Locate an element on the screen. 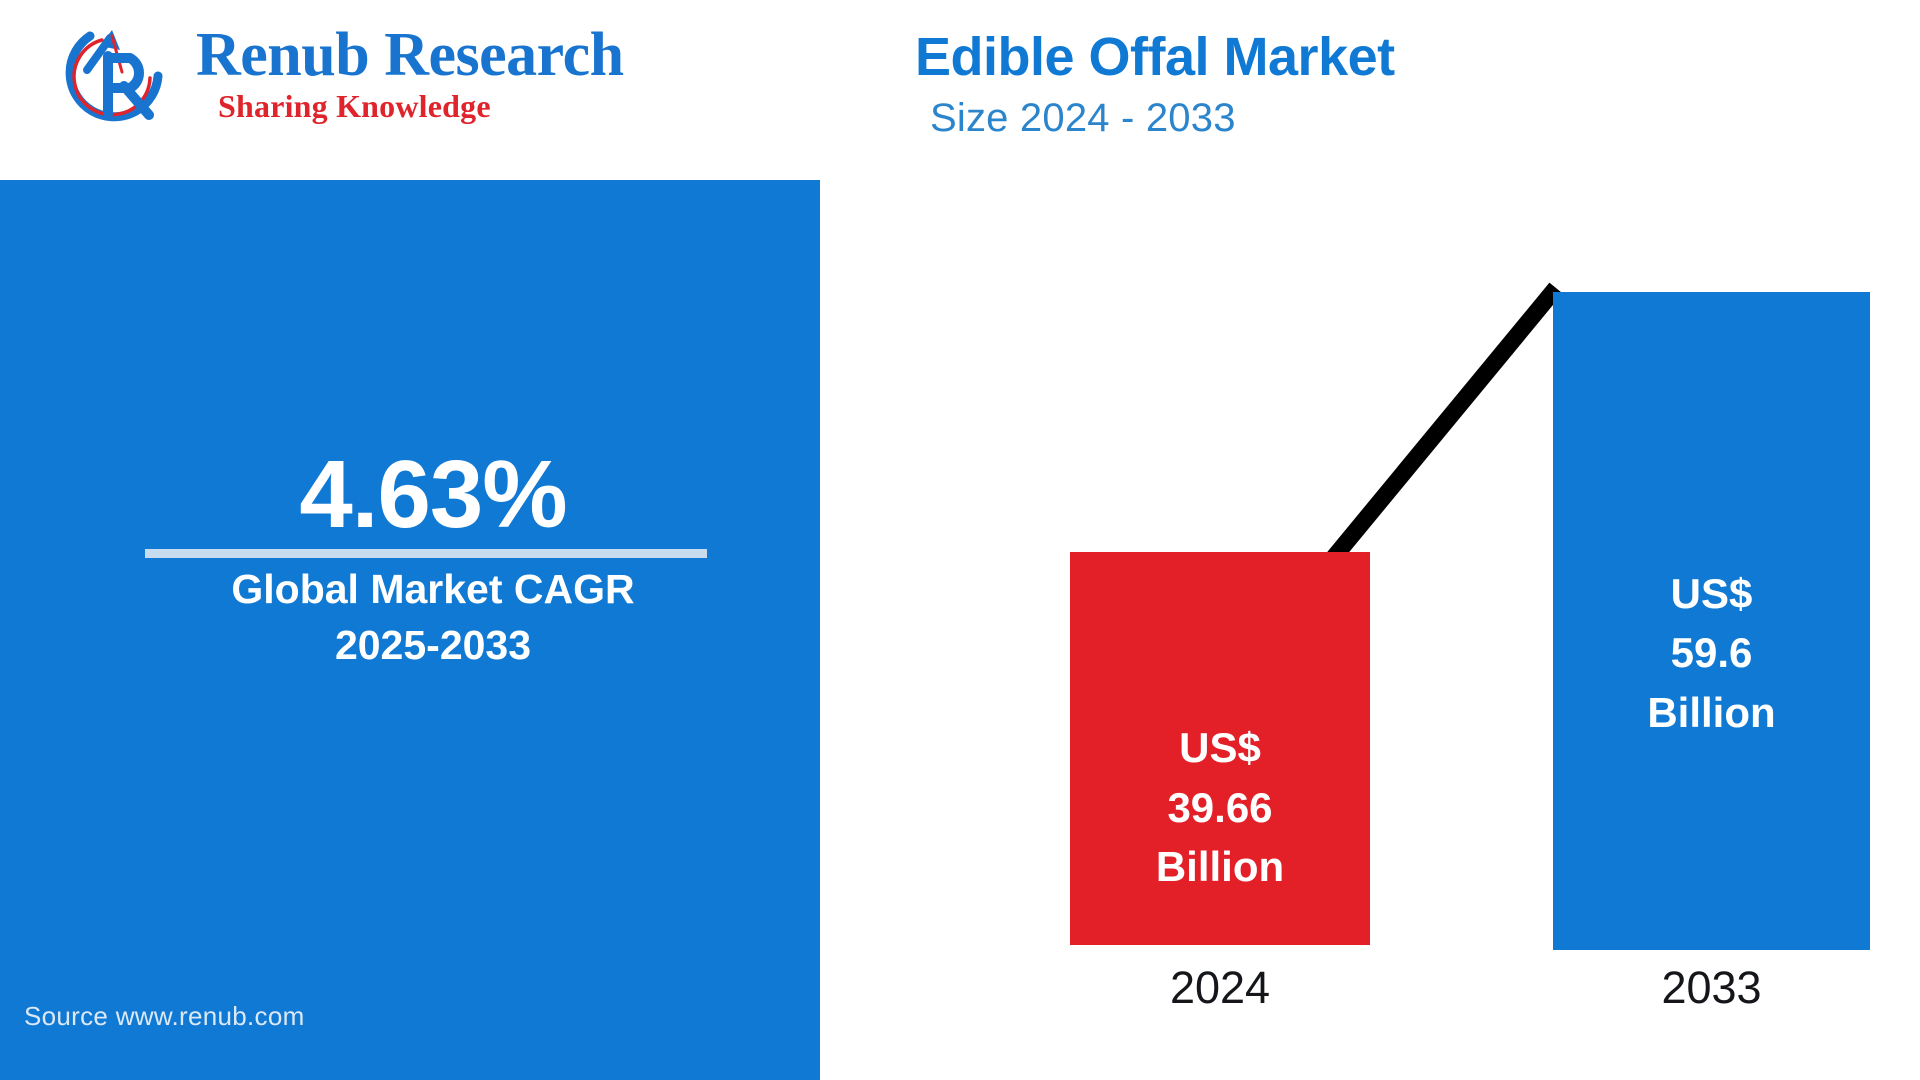  bar-2024-value: 39.66 is located at coordinates (1220, 807).